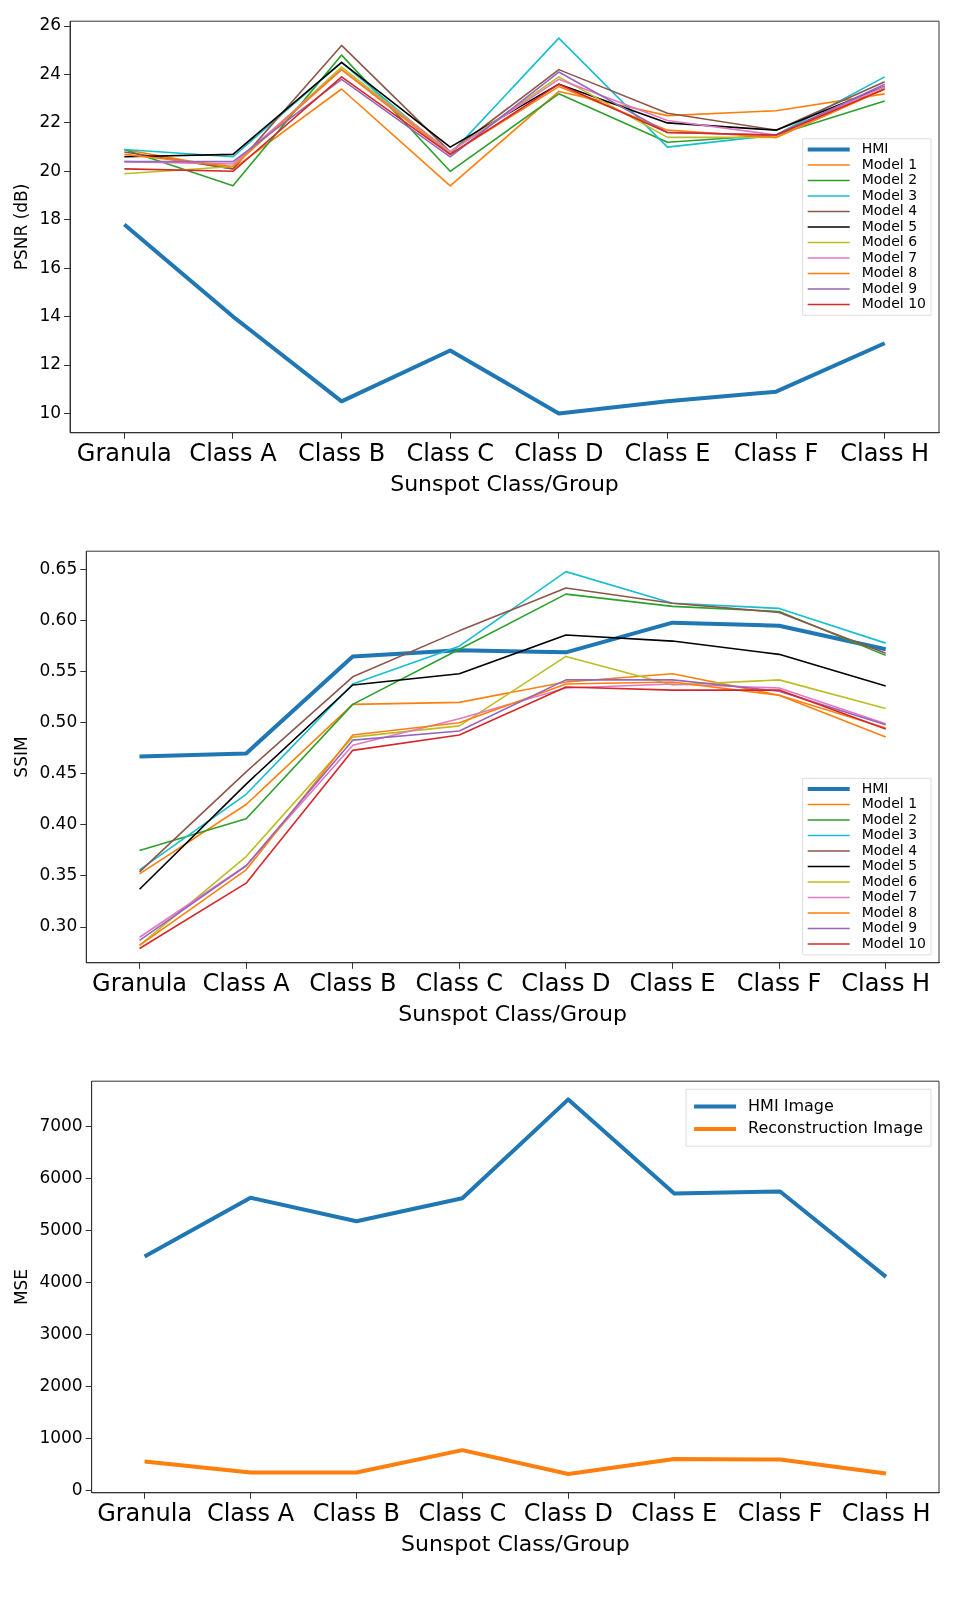 This screenshot has height=1613, width=959. I want to click on y-tick-label: 0.40, so click(58, 823).